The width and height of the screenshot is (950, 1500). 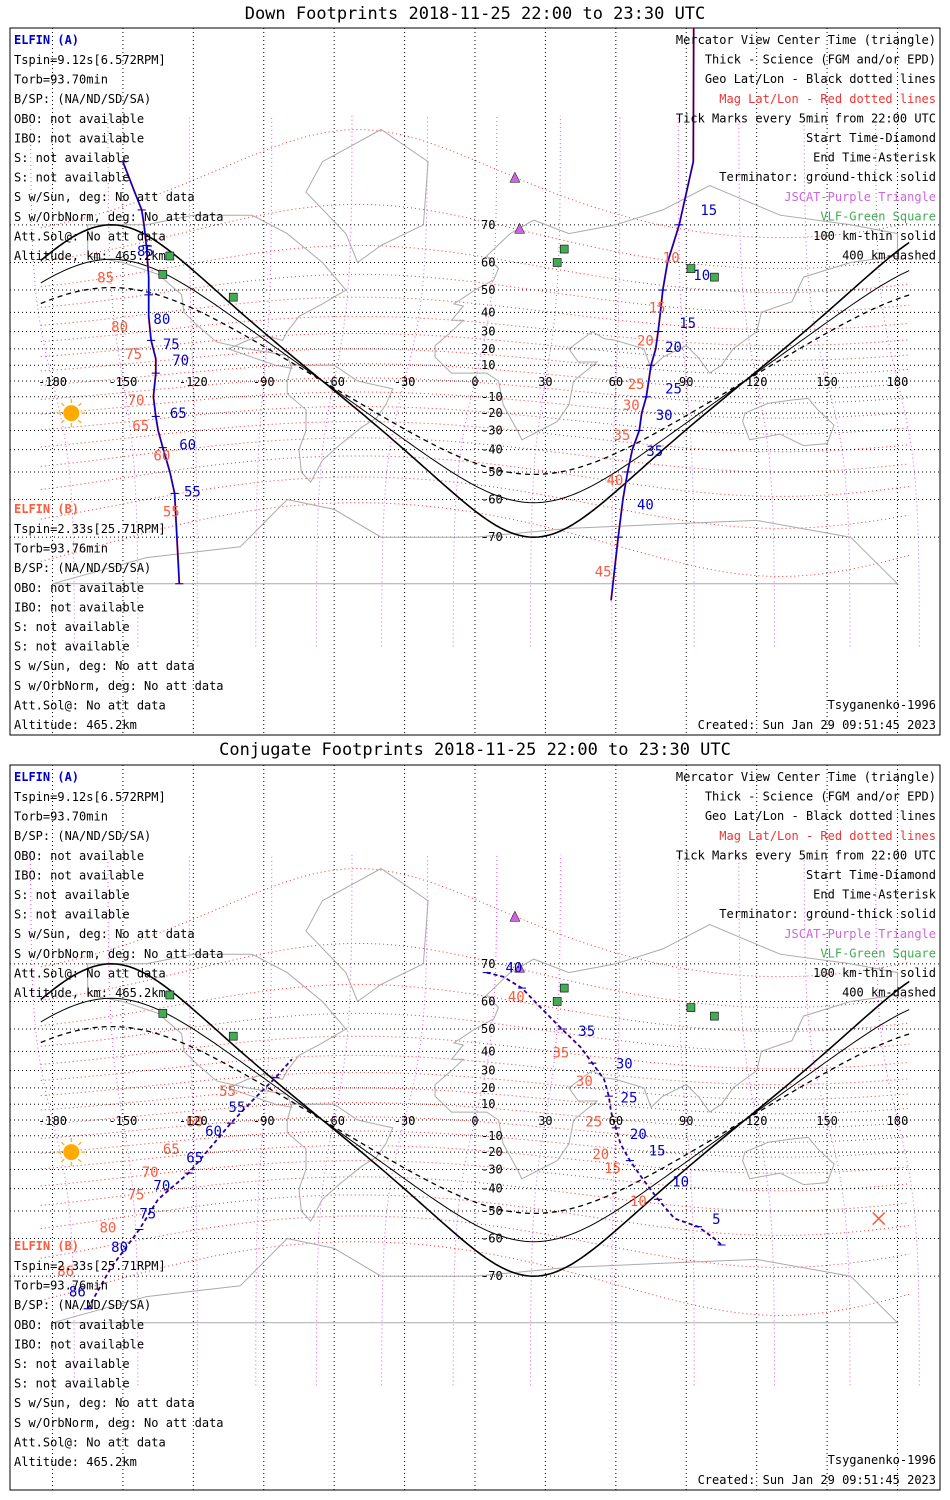 I want to click on legend-line: Tick Marks every 5min from 22:00 UTC, so click(x=806, y=118).